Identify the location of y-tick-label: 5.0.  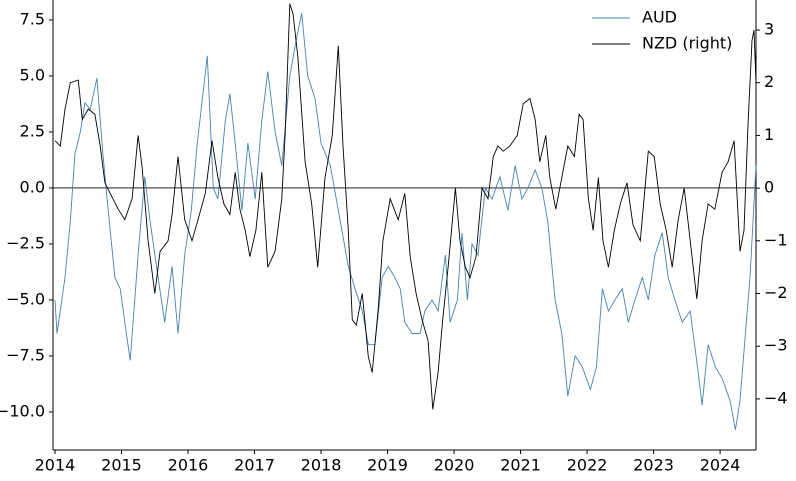
(32, 74).